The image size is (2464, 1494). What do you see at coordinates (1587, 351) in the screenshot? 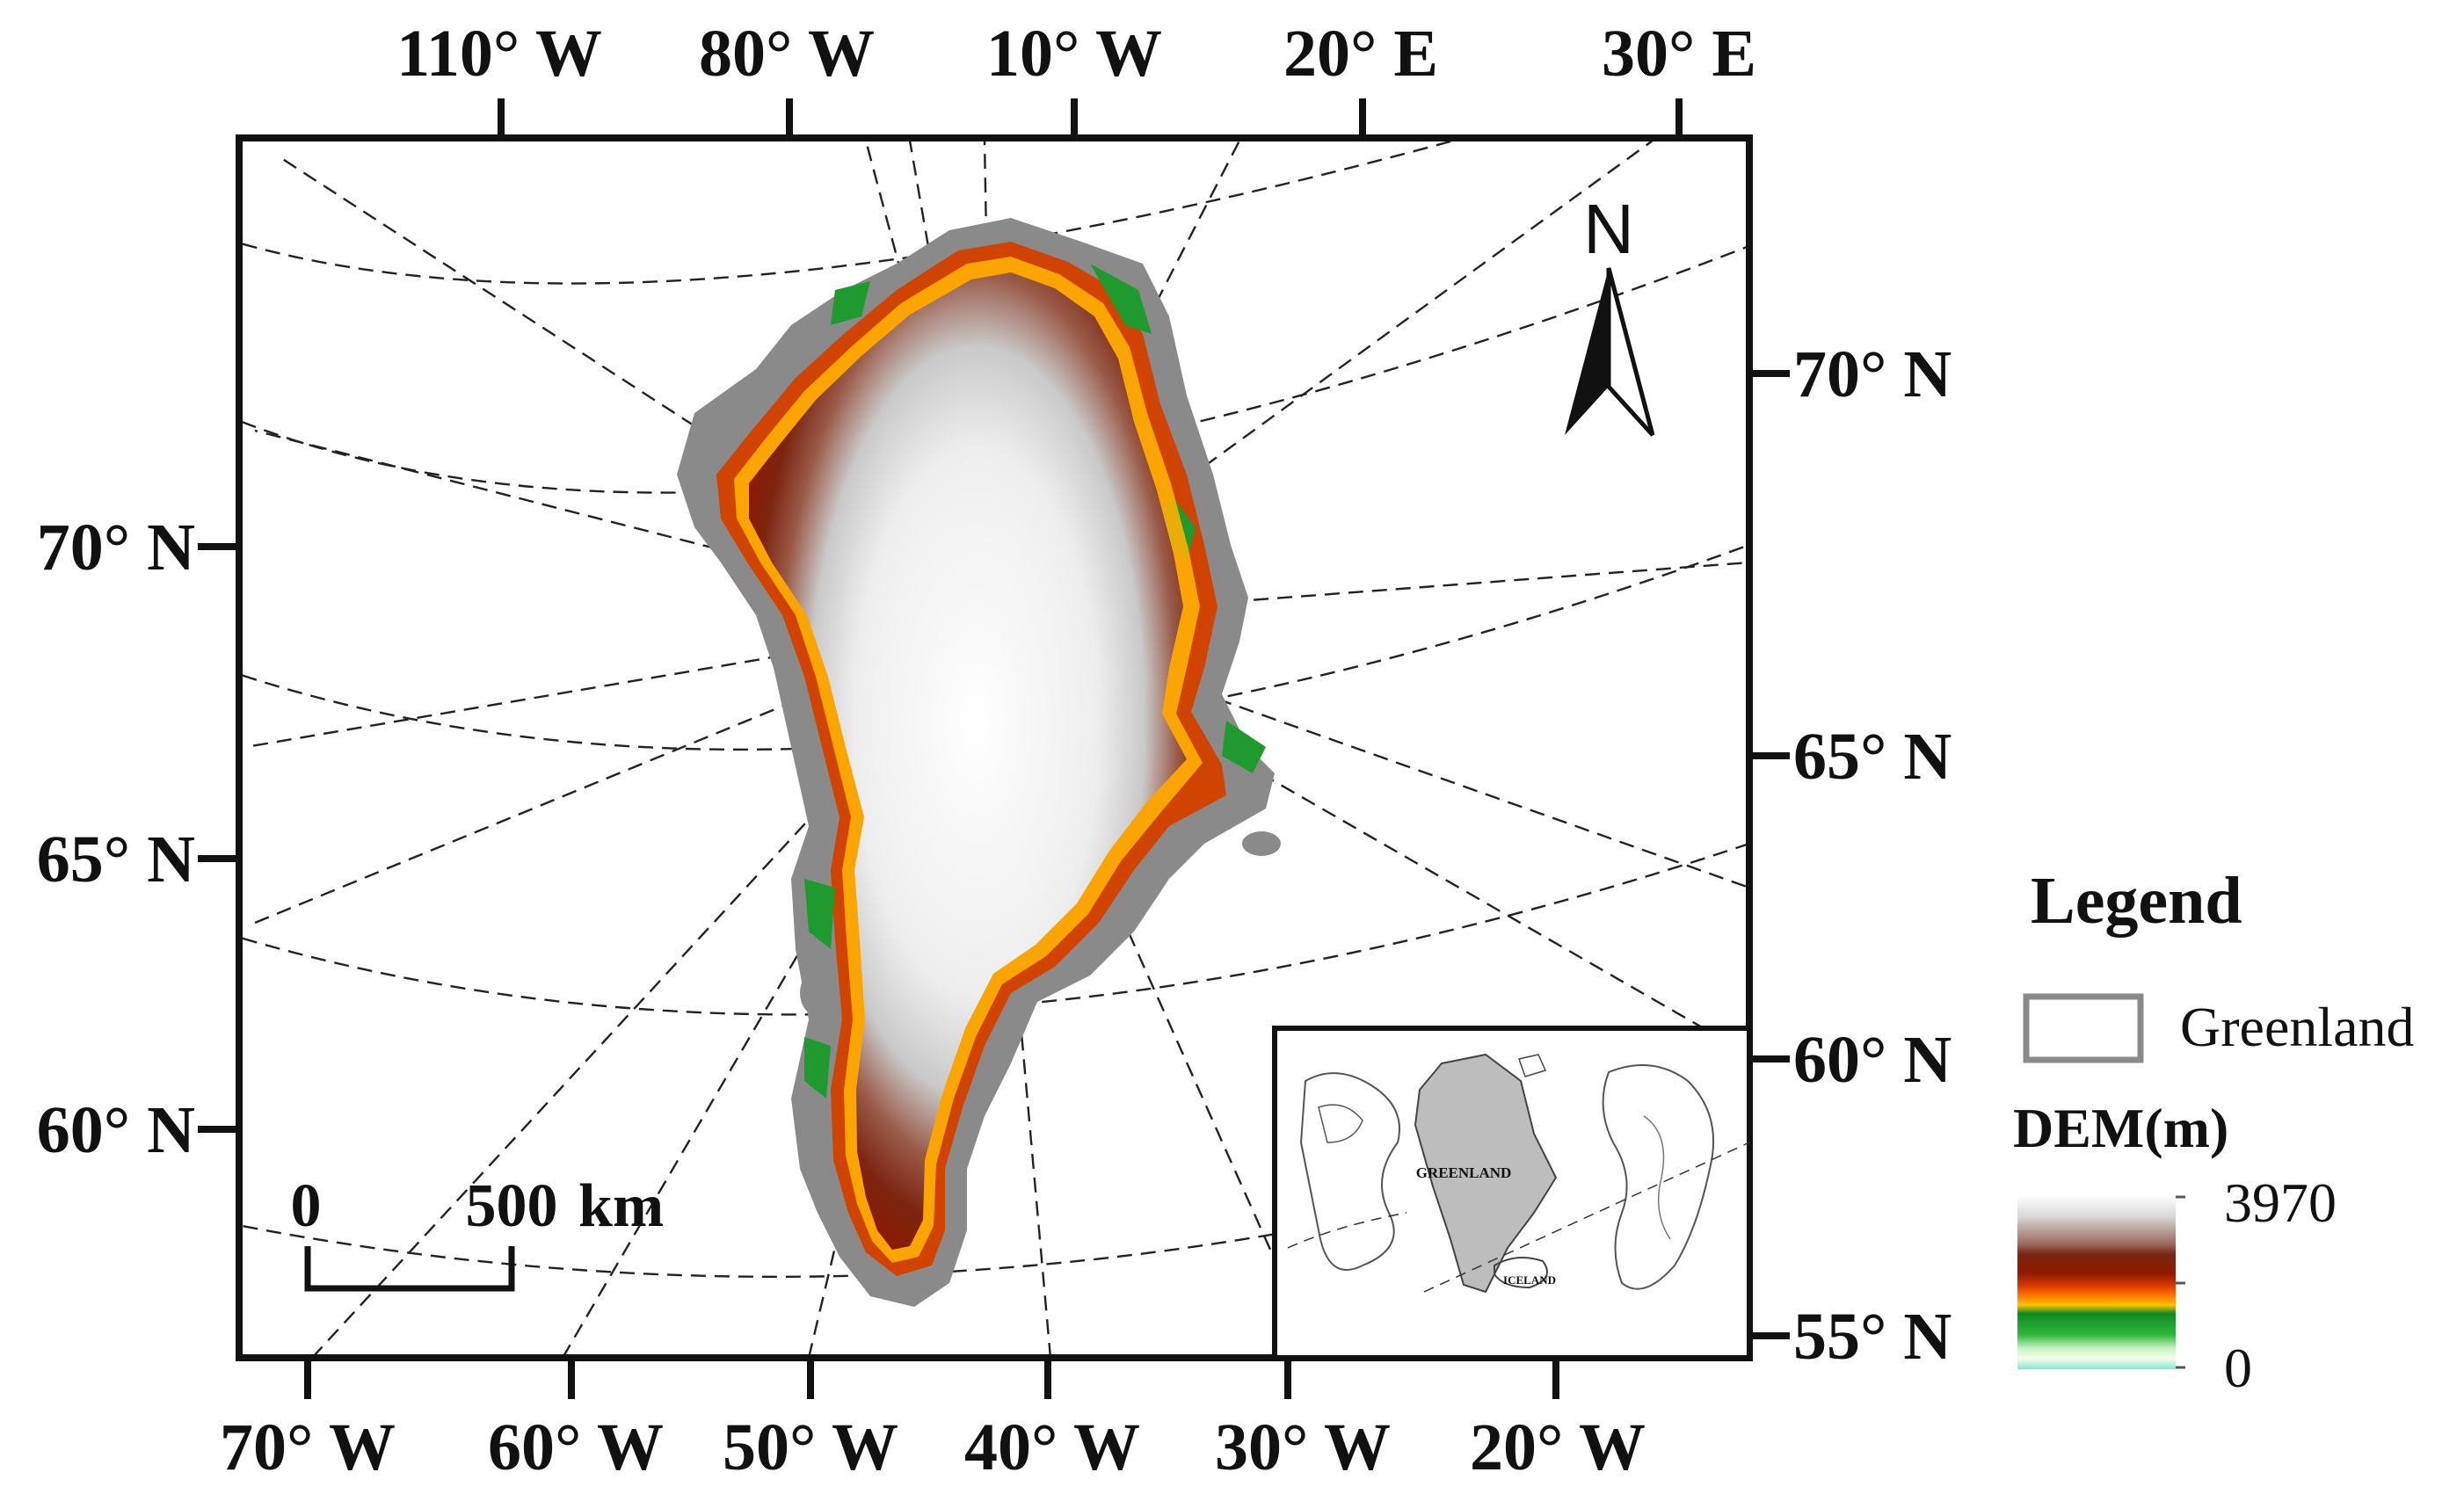
I see `north-arrow-left-half` at bounding box center [1587, 351].